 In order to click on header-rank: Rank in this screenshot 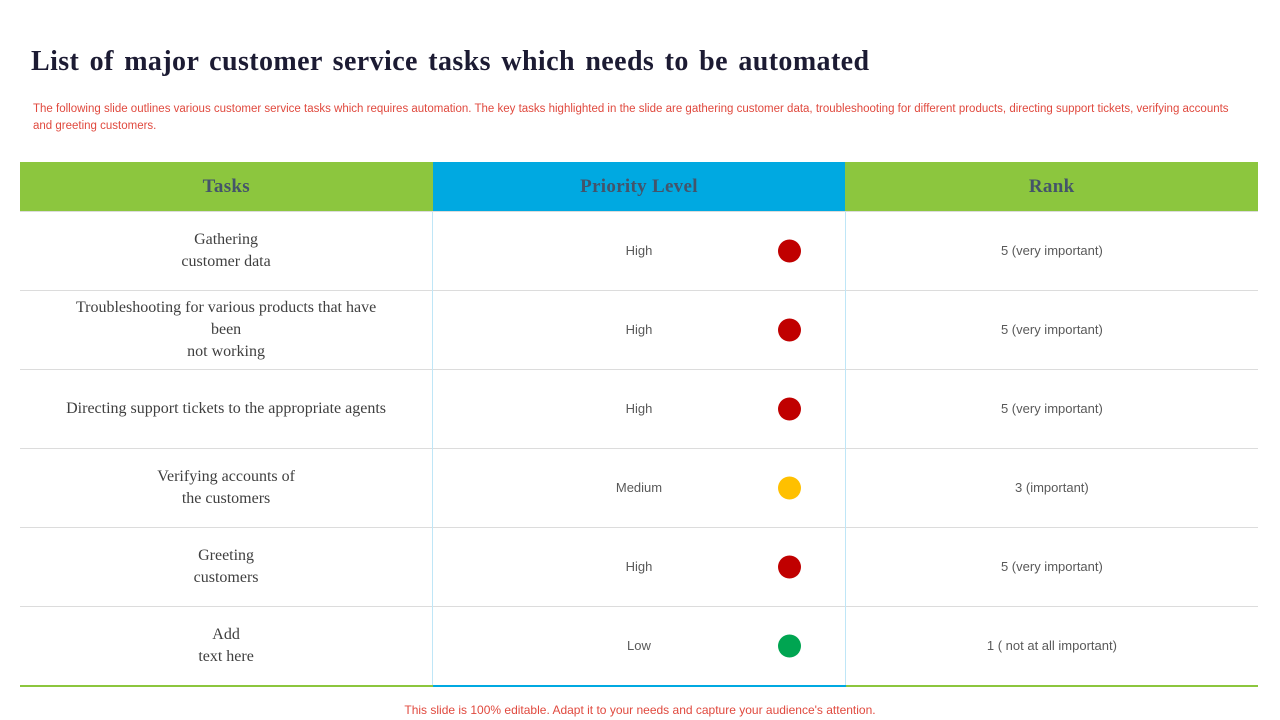, I will do `click(1051, 187)`.